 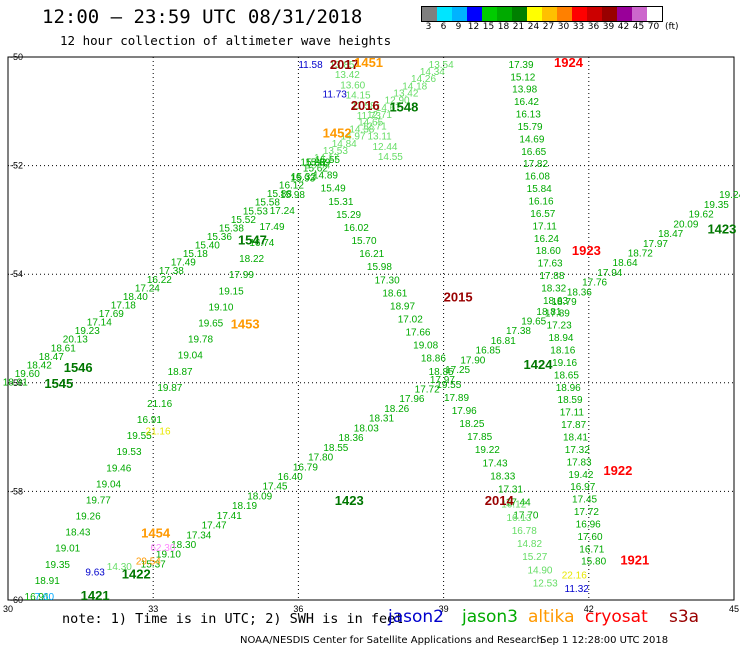 I want to click on swh-value: 17.80, so click(x=320, y=458).